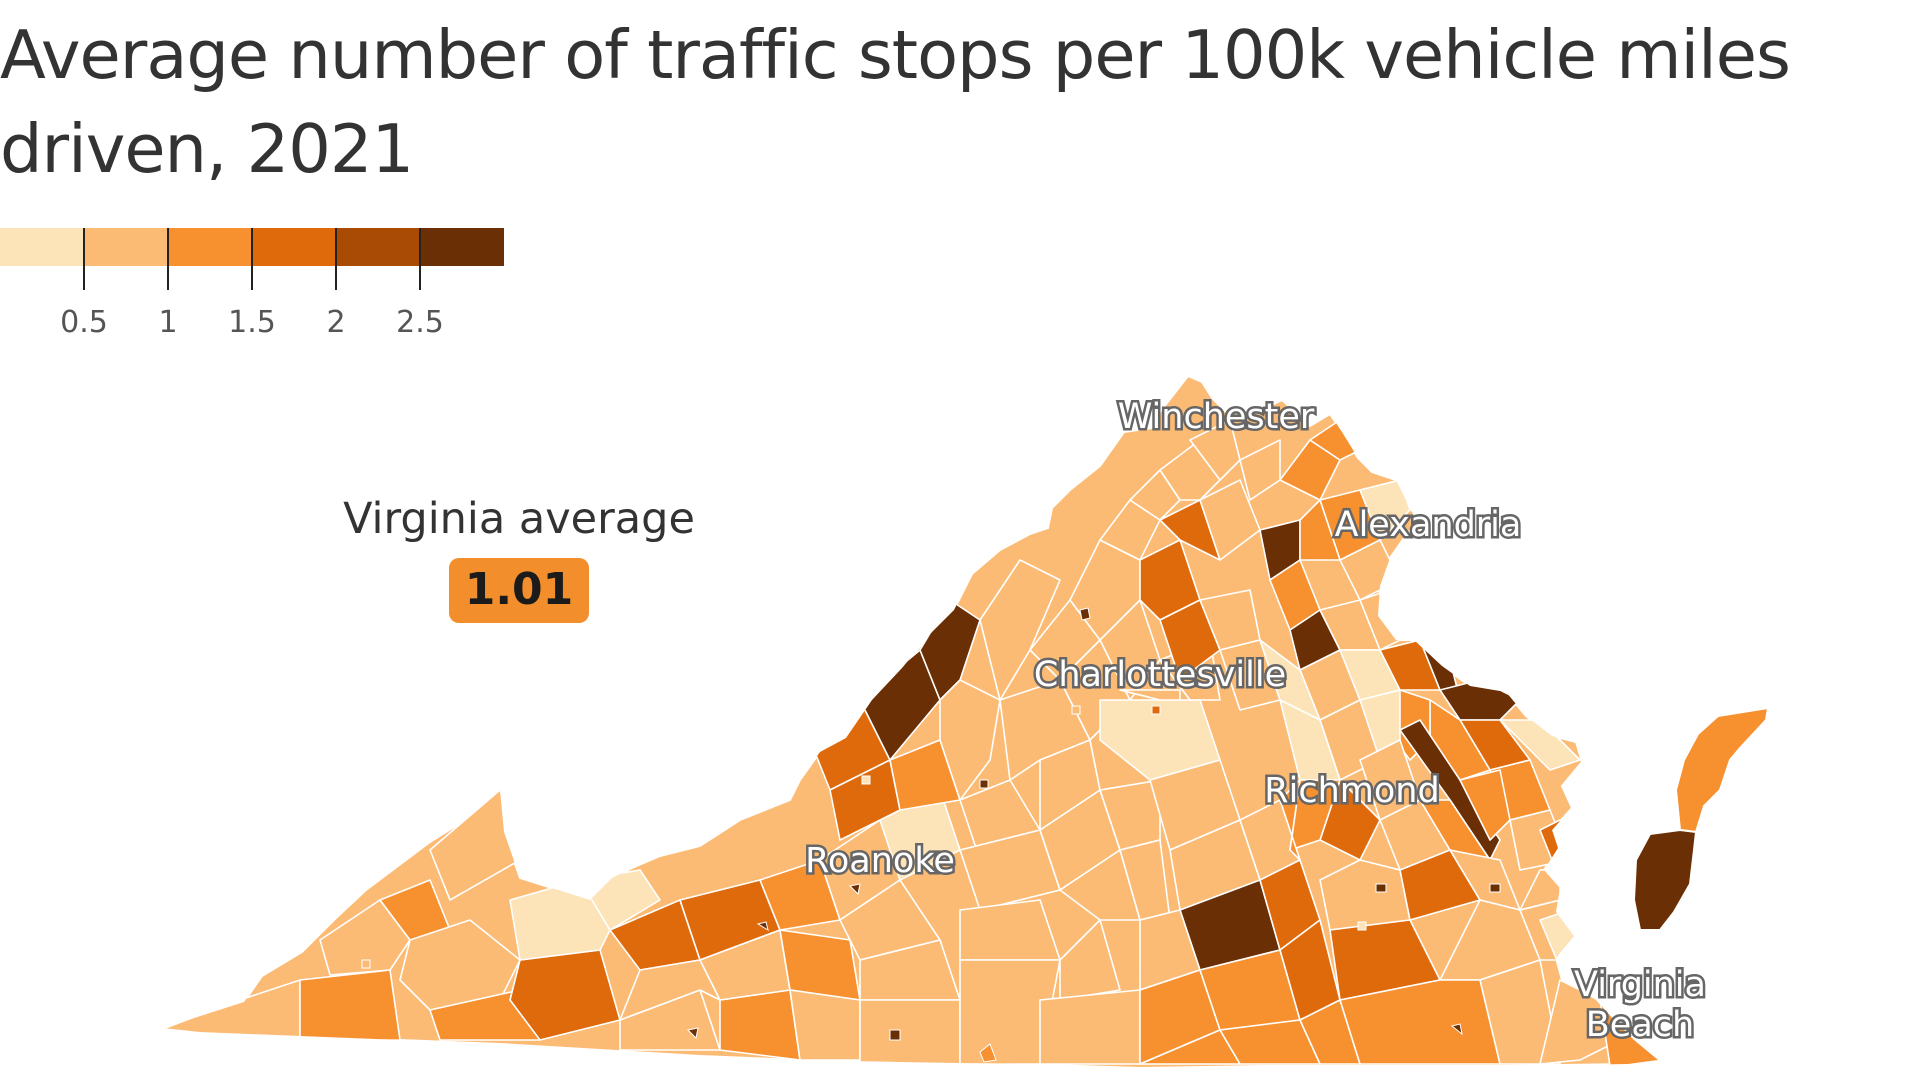 The image size is (1920, 1080). Describe the element at coordinates (1428, 525) in the screenshot. I see `city-label-alexandria: Alexandria` at that location.